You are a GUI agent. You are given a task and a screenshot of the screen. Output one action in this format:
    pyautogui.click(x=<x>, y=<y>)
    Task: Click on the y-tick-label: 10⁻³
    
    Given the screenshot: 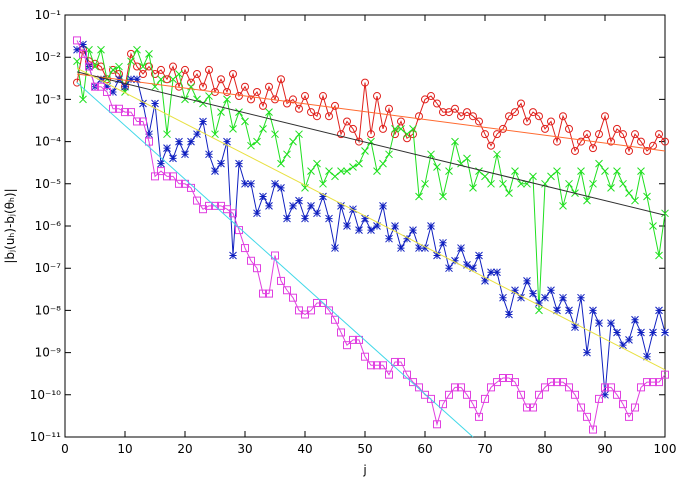 What is the action you would take?
    pyautogui.click(x=48, y=99)
    